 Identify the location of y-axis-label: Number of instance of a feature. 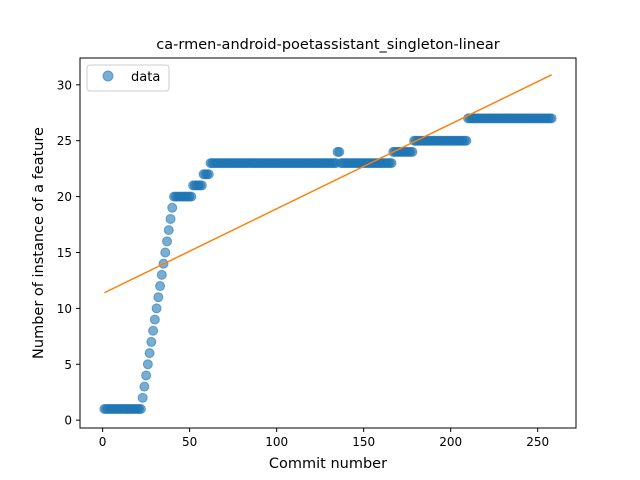
(39, 243).